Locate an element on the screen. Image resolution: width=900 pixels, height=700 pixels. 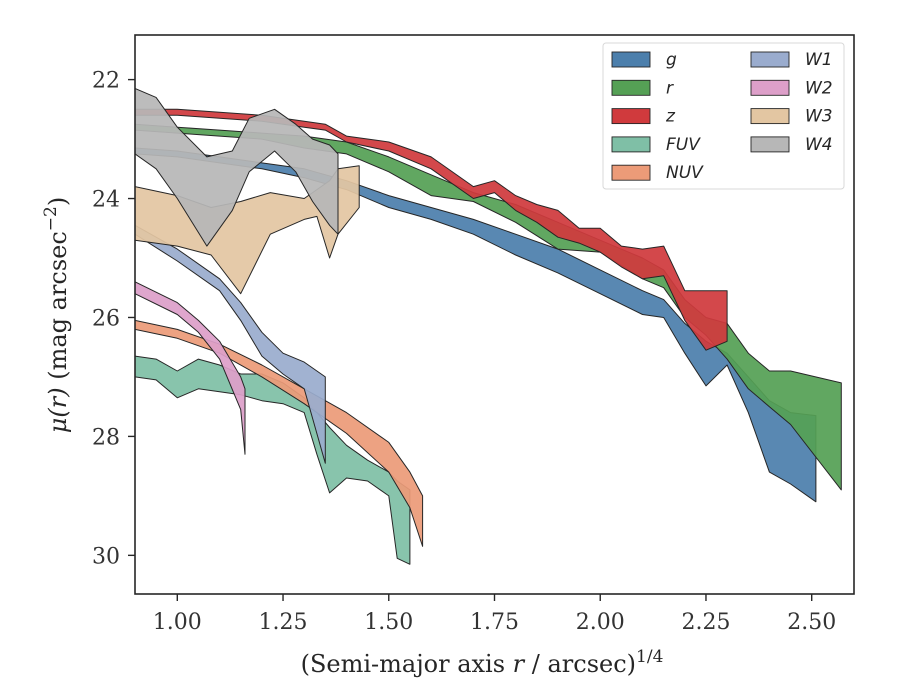
band-w1 is located at coordinates (230, 344).